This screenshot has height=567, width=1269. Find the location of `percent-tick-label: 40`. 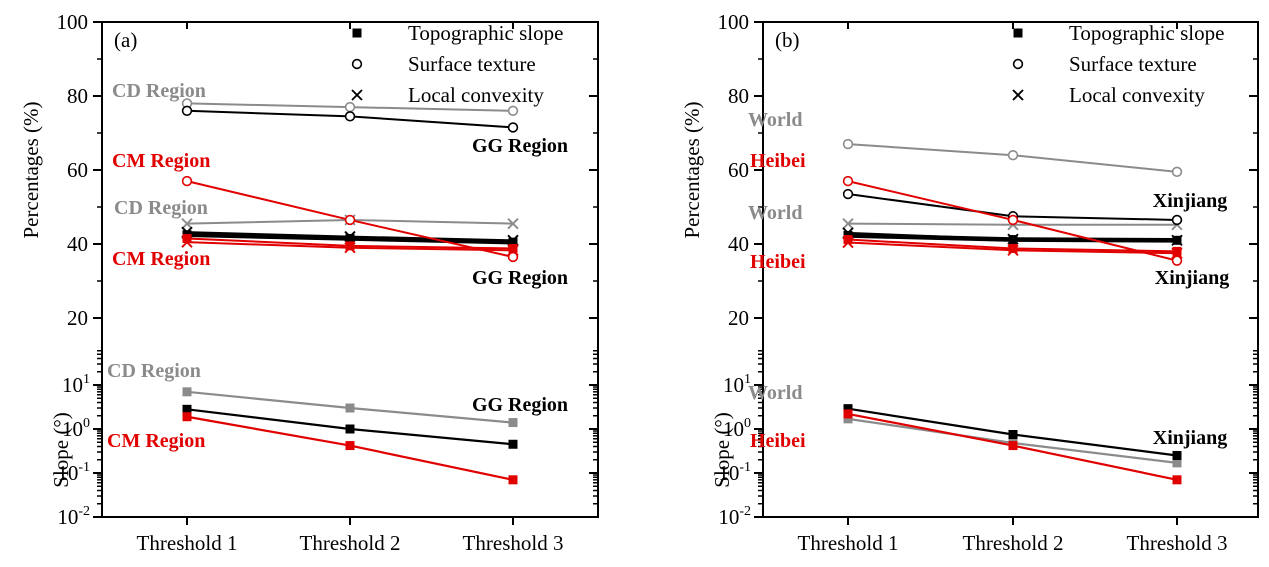

percent-tick-label: 40 is located at coordinates (77, 244).